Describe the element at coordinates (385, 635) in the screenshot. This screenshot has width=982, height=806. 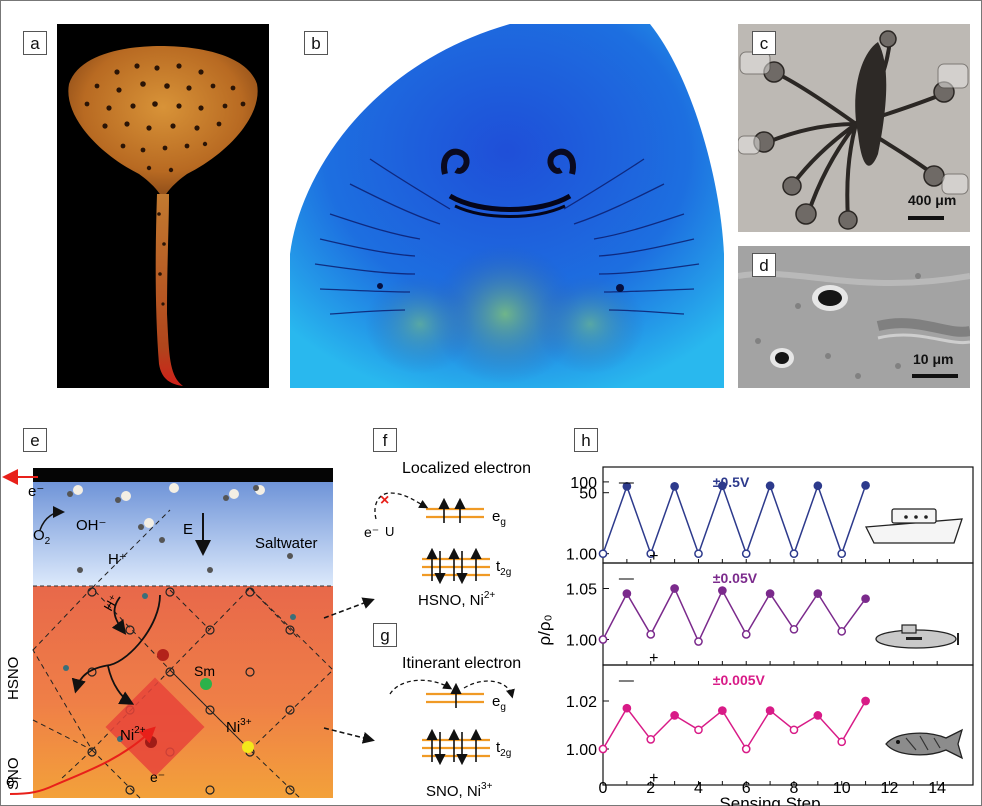
I see `panel-label-g: g` at that location.